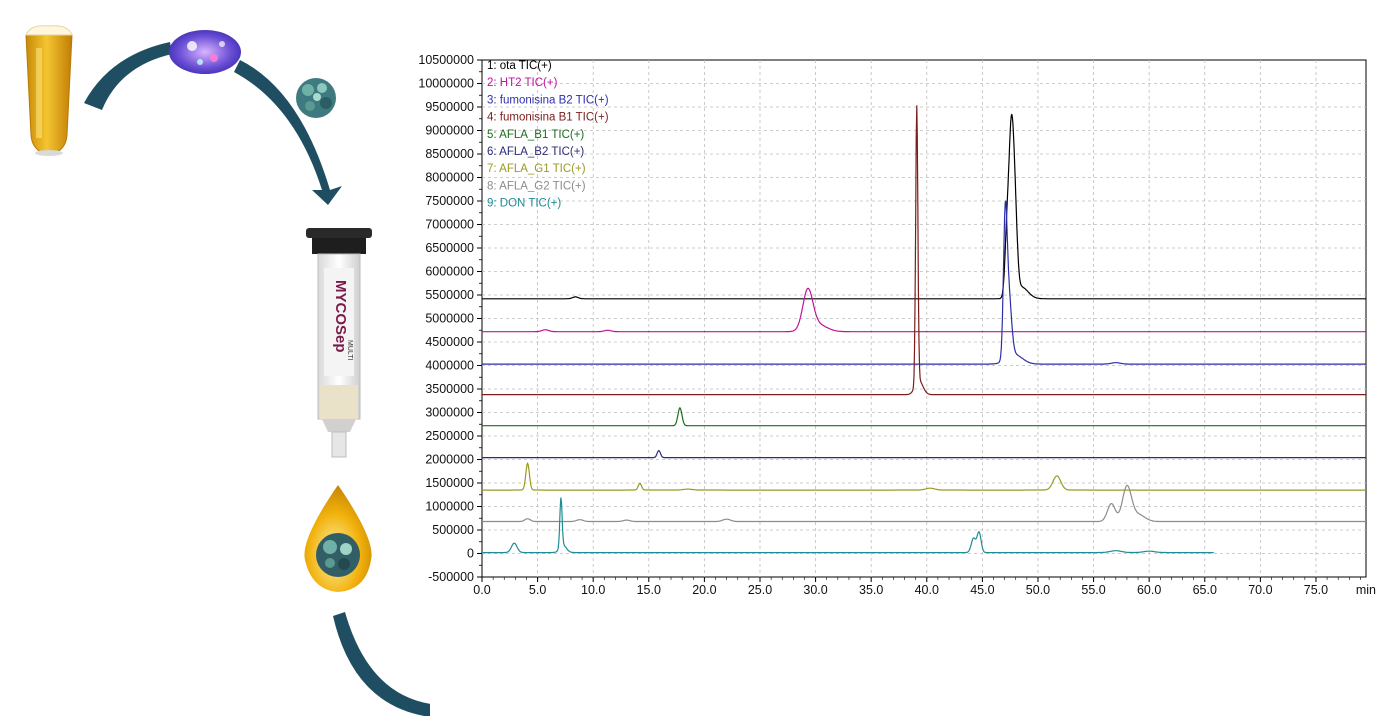 Image resolution: width=1394 pixels, height=716 pixels. I want to click on y-tick-label: 8500000, so click(449, 154).